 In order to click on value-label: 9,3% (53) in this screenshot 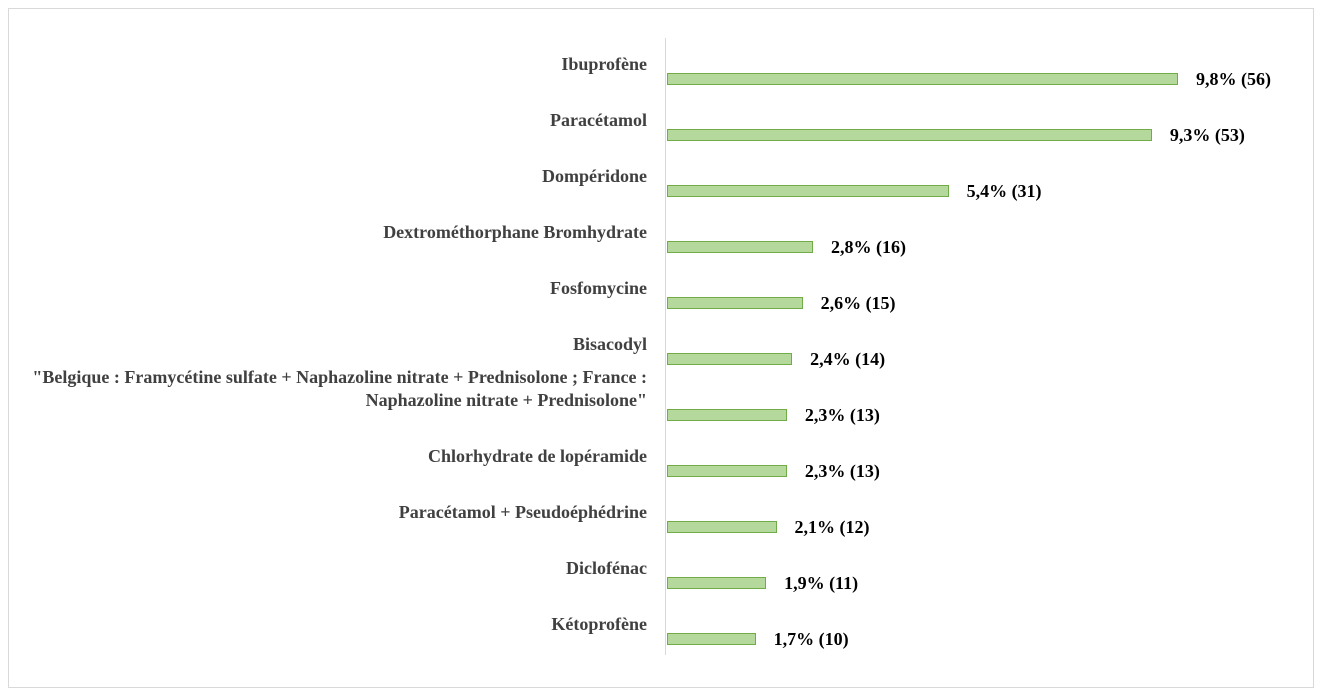, I will do `click(1207, 135)`.